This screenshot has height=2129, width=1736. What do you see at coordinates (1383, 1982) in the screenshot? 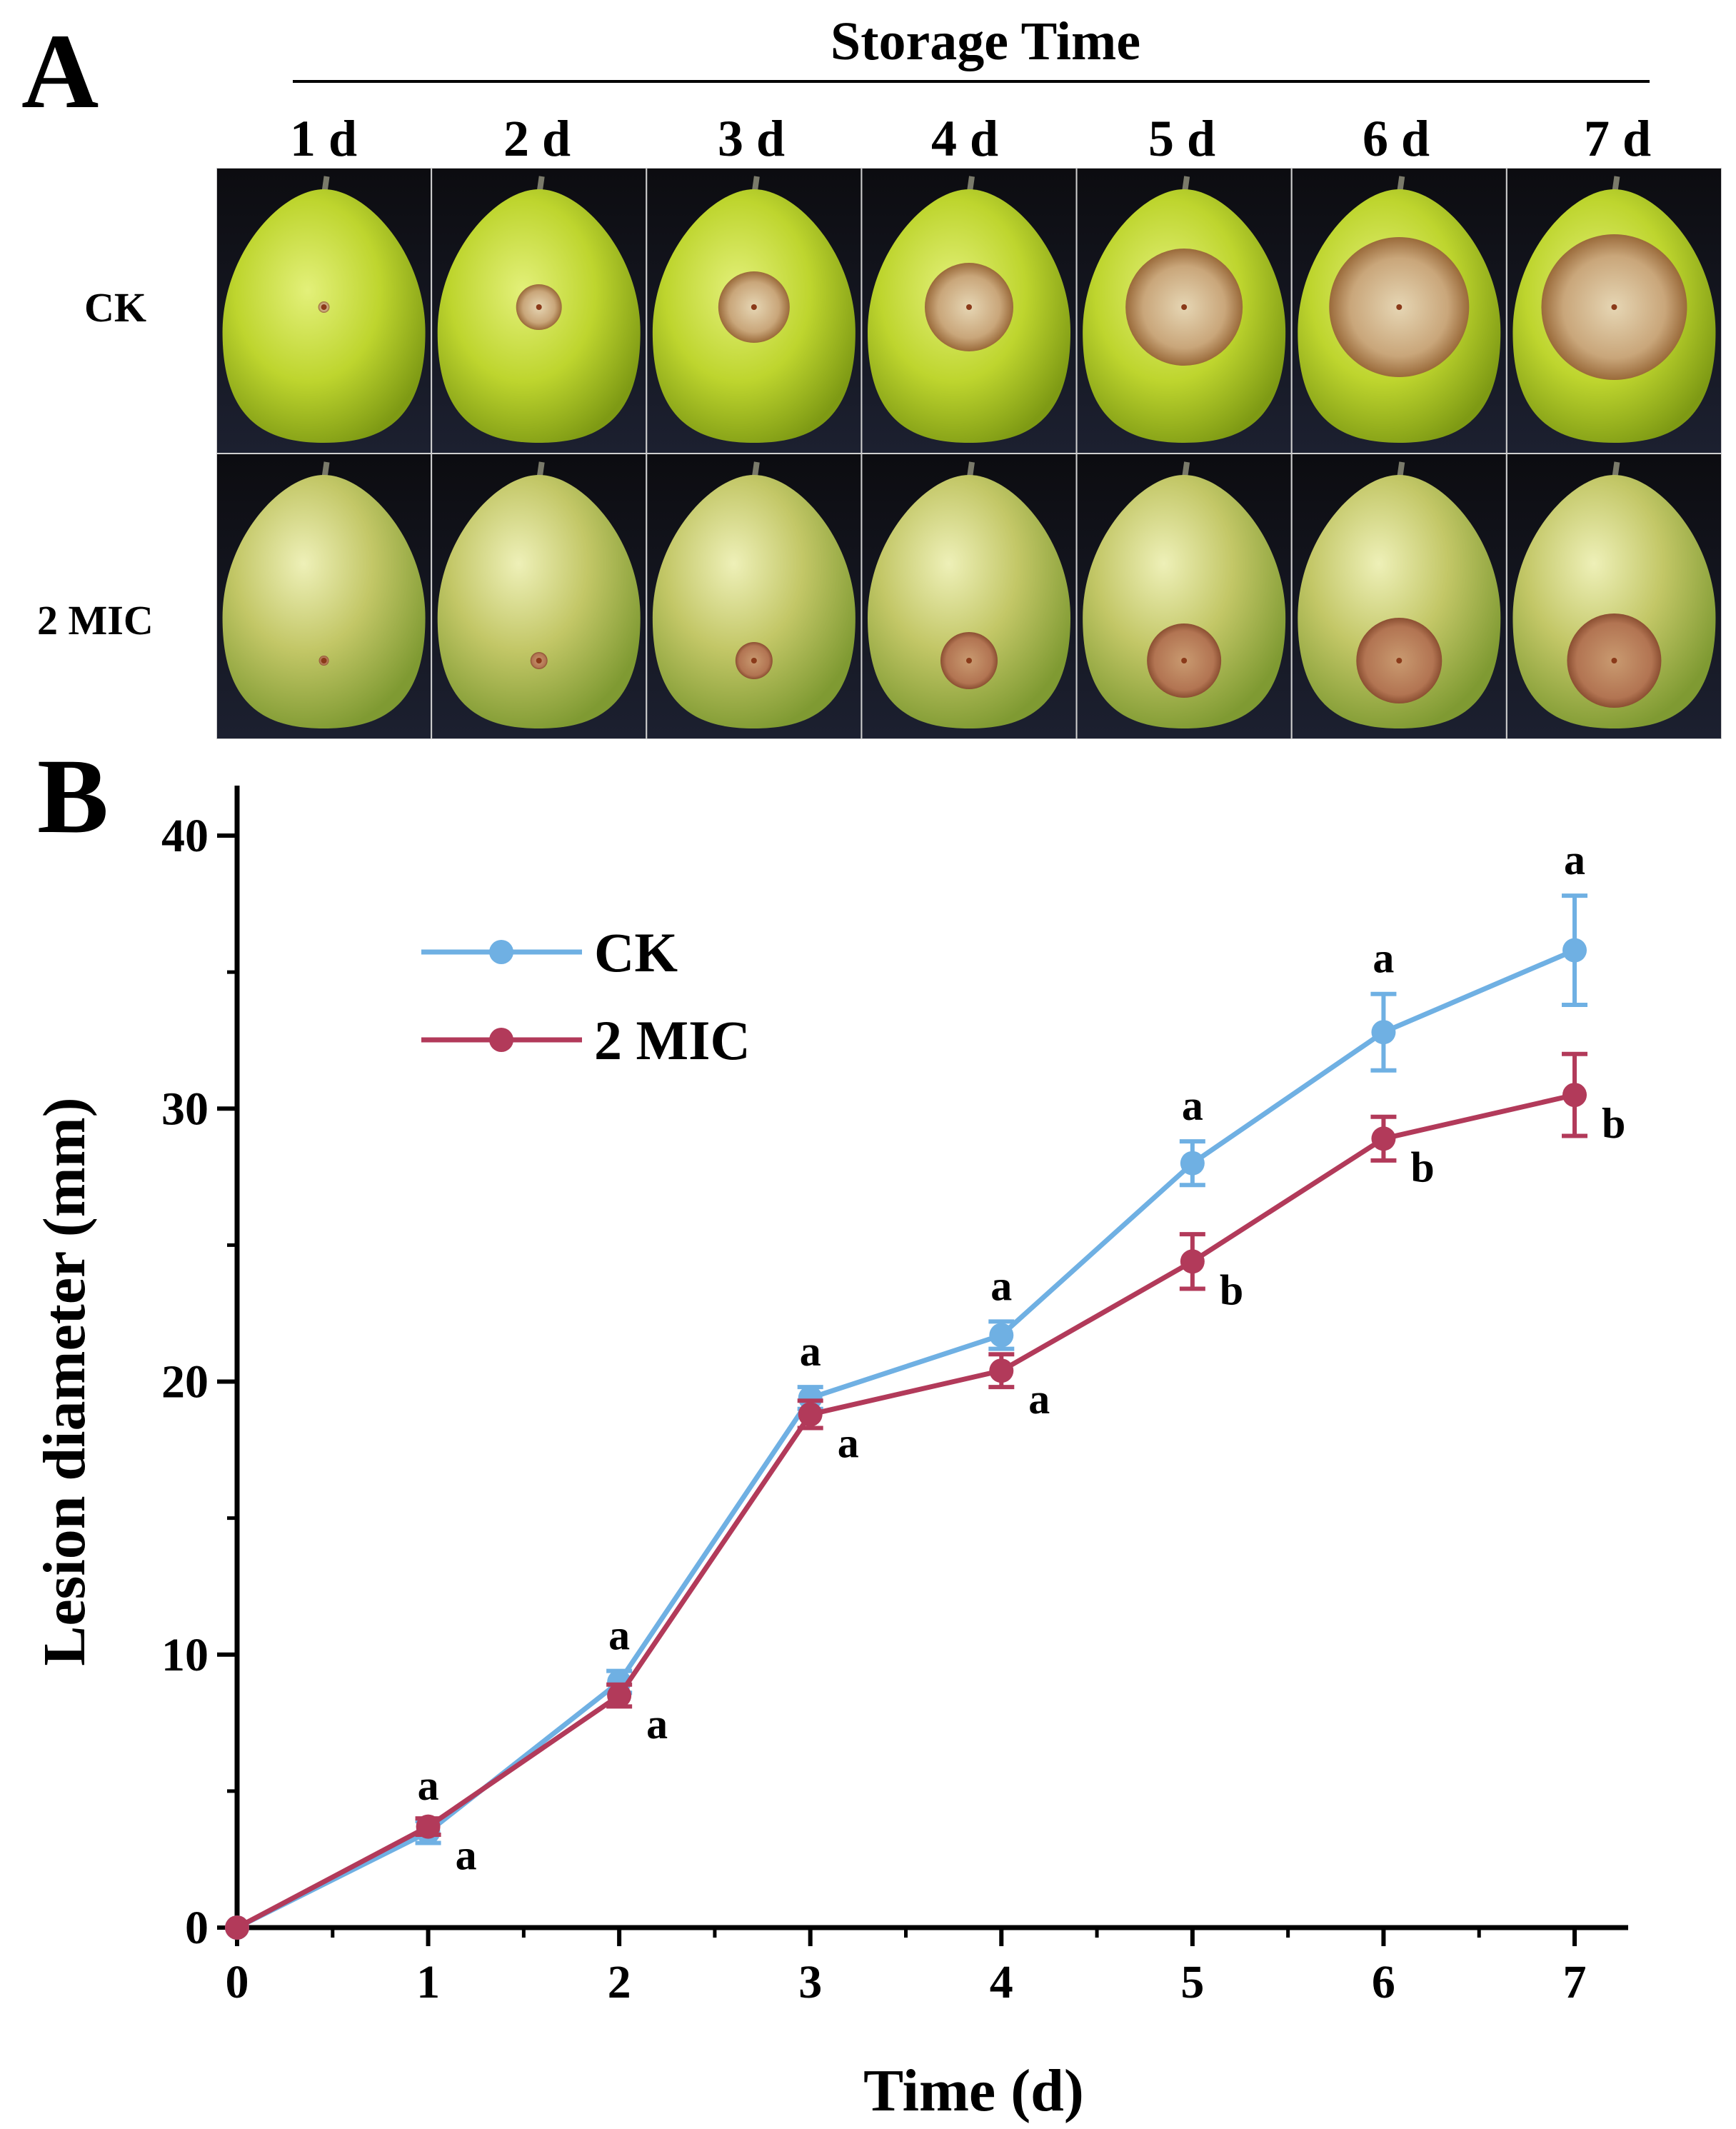
I see `x-tick-label: 6` at bounding box center [1383, 1982].